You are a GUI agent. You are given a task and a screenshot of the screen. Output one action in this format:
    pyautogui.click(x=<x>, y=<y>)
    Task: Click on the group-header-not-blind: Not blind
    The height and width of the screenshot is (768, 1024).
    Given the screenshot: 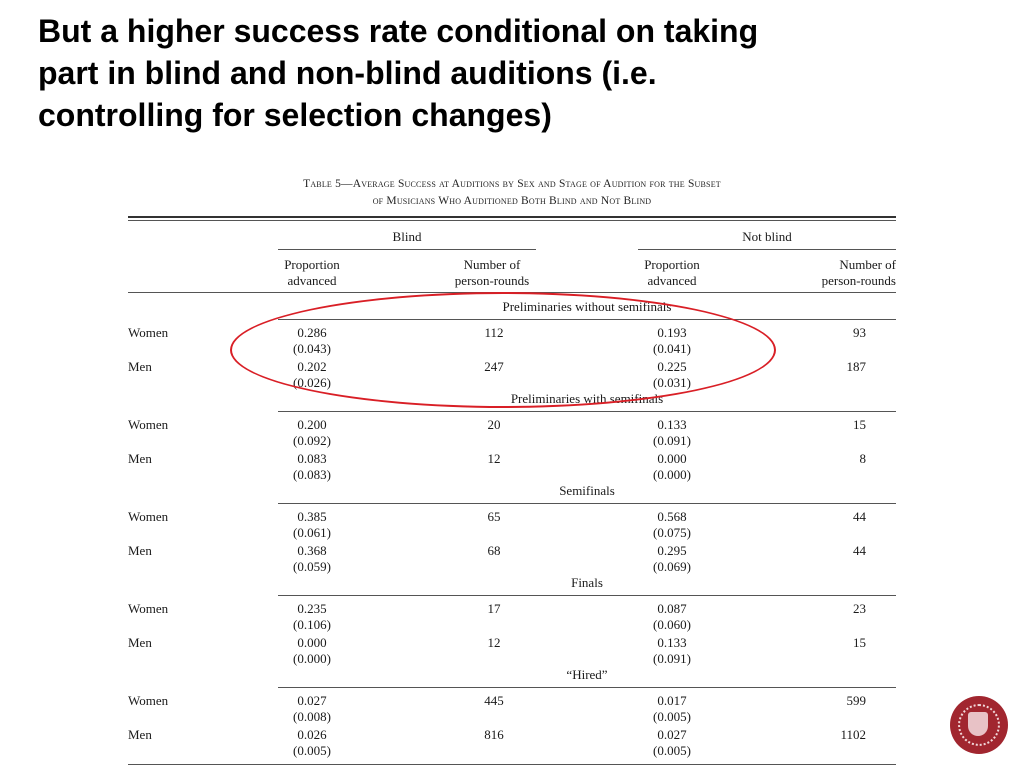 What is the action you would take?
    pyautogui.click(x=767, y=236)
    